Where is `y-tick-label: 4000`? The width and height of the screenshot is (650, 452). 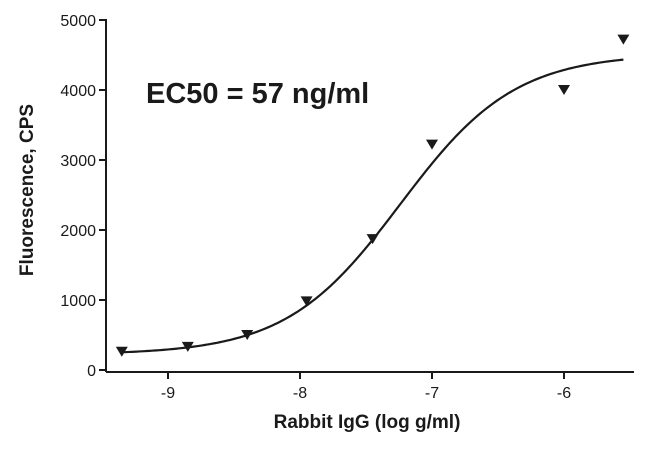
y-tick-label: 4000 is located at coordinates (78, 91).